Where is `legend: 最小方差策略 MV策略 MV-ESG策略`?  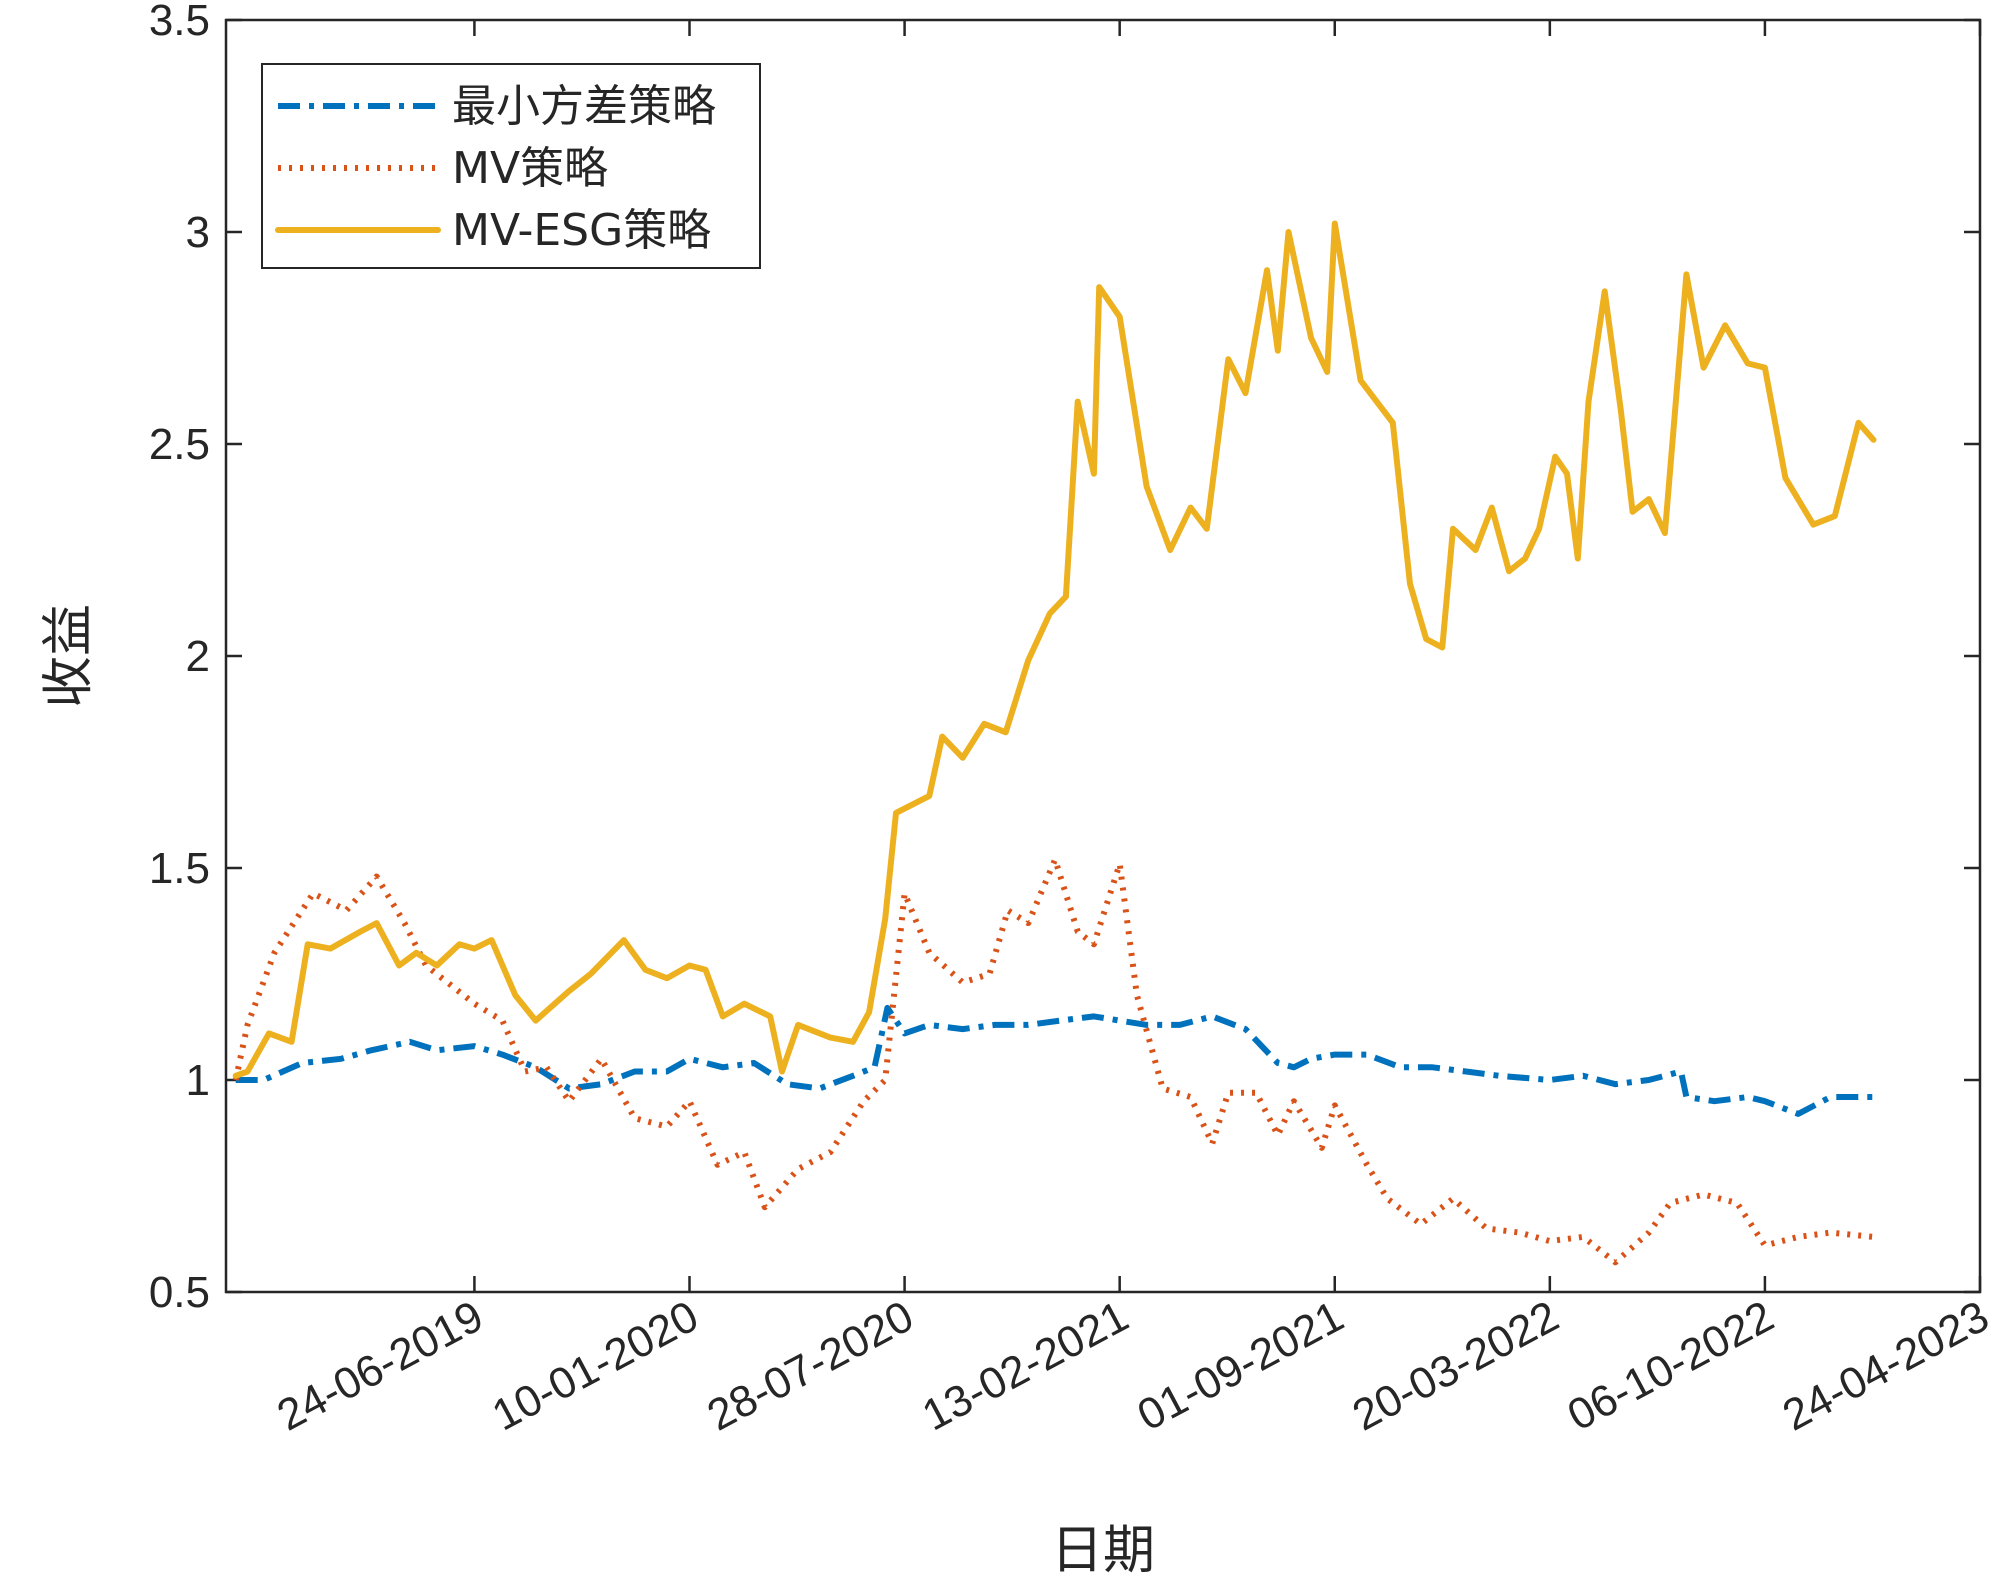
legend: 最小方差策略 MV策略 MV-ESG策略 is located at coordinates (511, 166).